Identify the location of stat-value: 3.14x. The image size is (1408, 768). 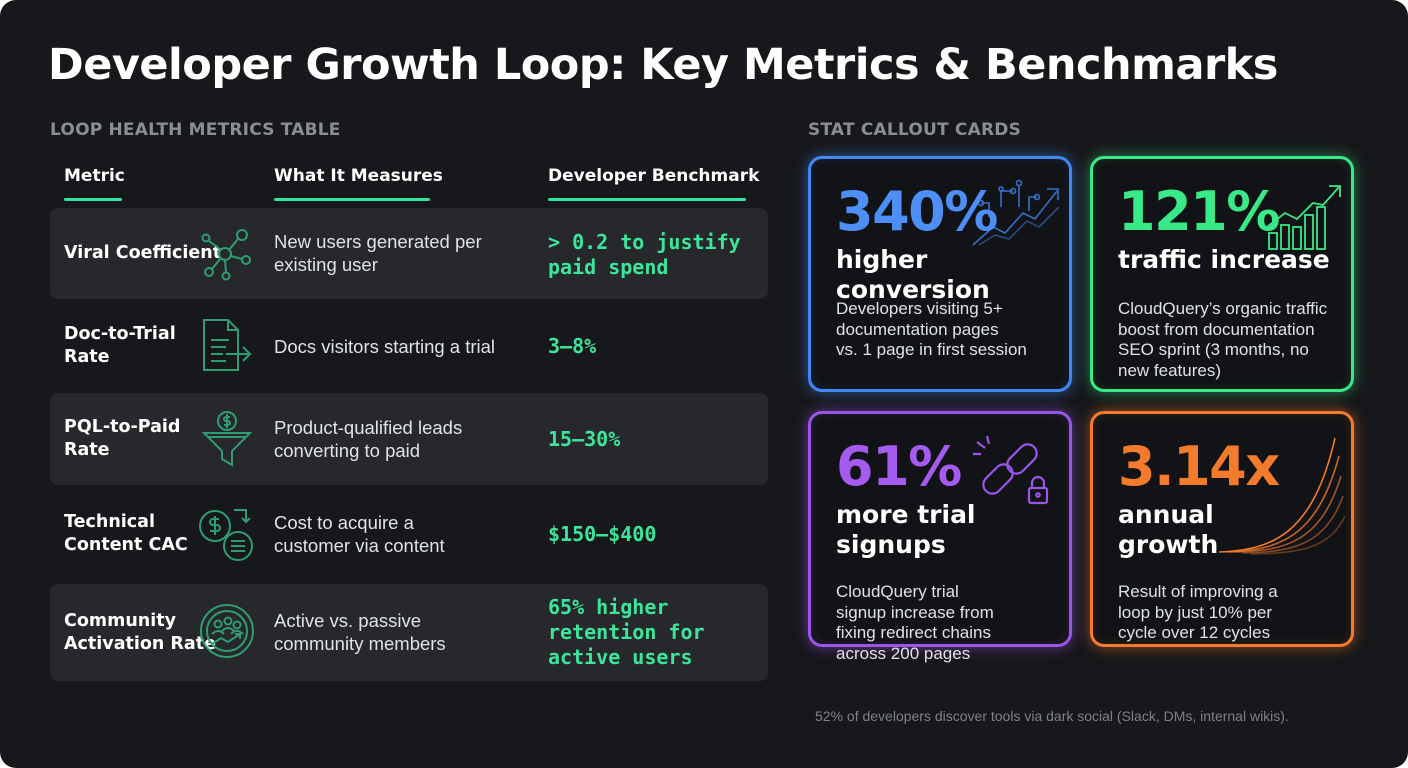
(1199, 466).